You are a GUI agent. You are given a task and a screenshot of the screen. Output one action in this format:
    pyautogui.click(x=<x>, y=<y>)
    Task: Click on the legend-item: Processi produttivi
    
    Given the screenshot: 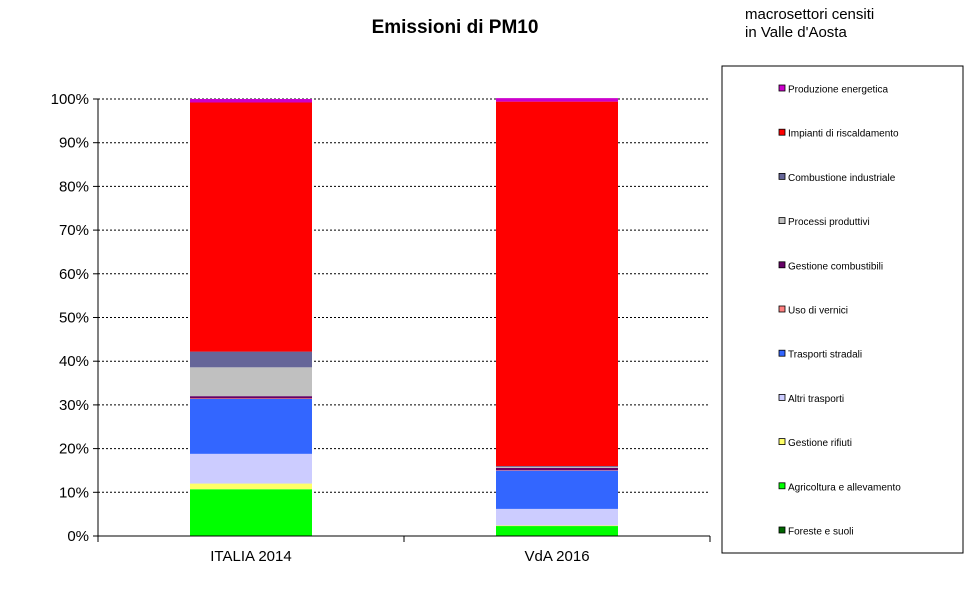 What is the action you would take?
    pyautogui.click(x=824, y=222)
    